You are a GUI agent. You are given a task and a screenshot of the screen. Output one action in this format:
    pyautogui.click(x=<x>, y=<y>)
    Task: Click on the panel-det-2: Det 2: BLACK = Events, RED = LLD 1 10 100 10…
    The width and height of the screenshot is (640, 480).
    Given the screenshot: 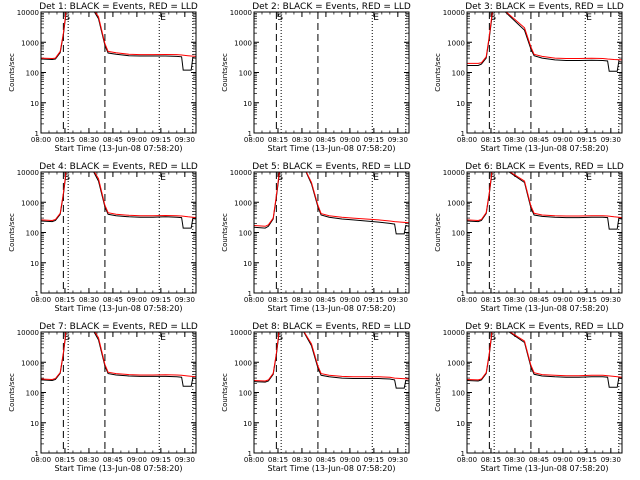 What is the action you would take?
    pyautogui.click(x=316, y=77)
    